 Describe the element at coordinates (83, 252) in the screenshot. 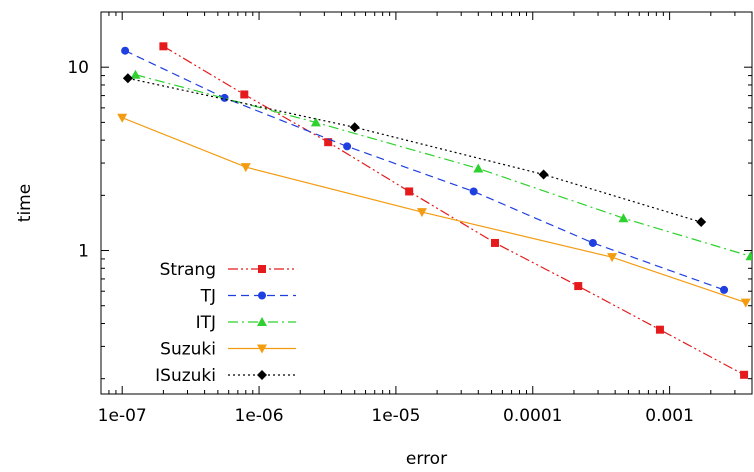

I see `y-tick-label: 1` at that location.